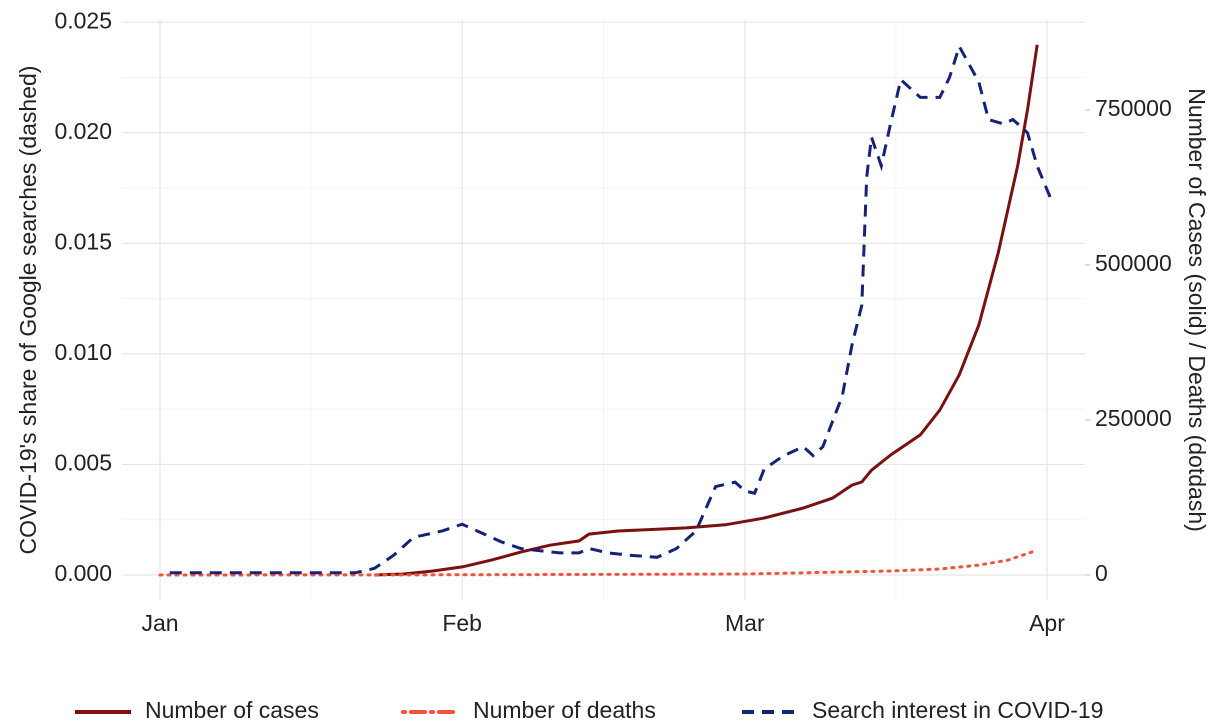 The image size is (1220, 725). What do you see at coordinates (598, 562) in the screenshot?
I see `series-line` at bounding box center [598, 562].